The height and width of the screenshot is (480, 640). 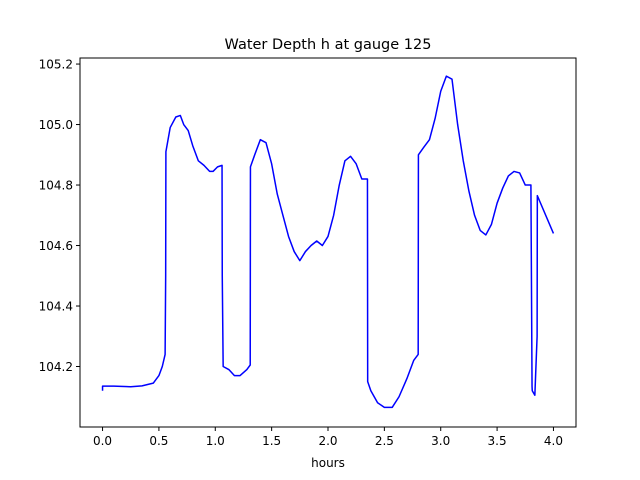 What do you see at coordinates (158, 441) in the screenshot?
I see `x-tick-label: 0.5` at bounding box center [158, 441].